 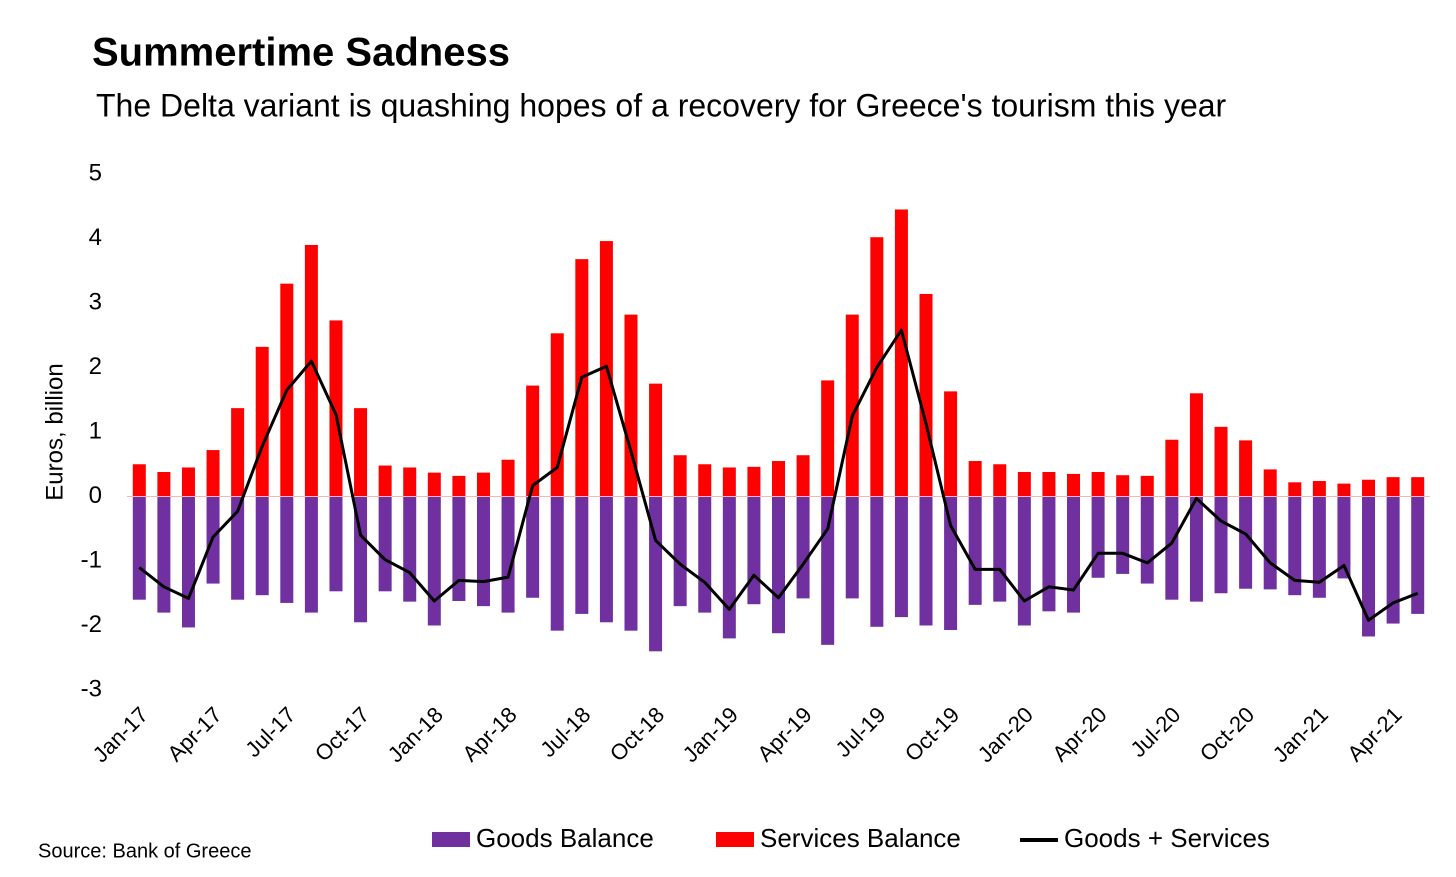 I want to click on x-tick-label: Jan-21, so click(x=1300, y=734).